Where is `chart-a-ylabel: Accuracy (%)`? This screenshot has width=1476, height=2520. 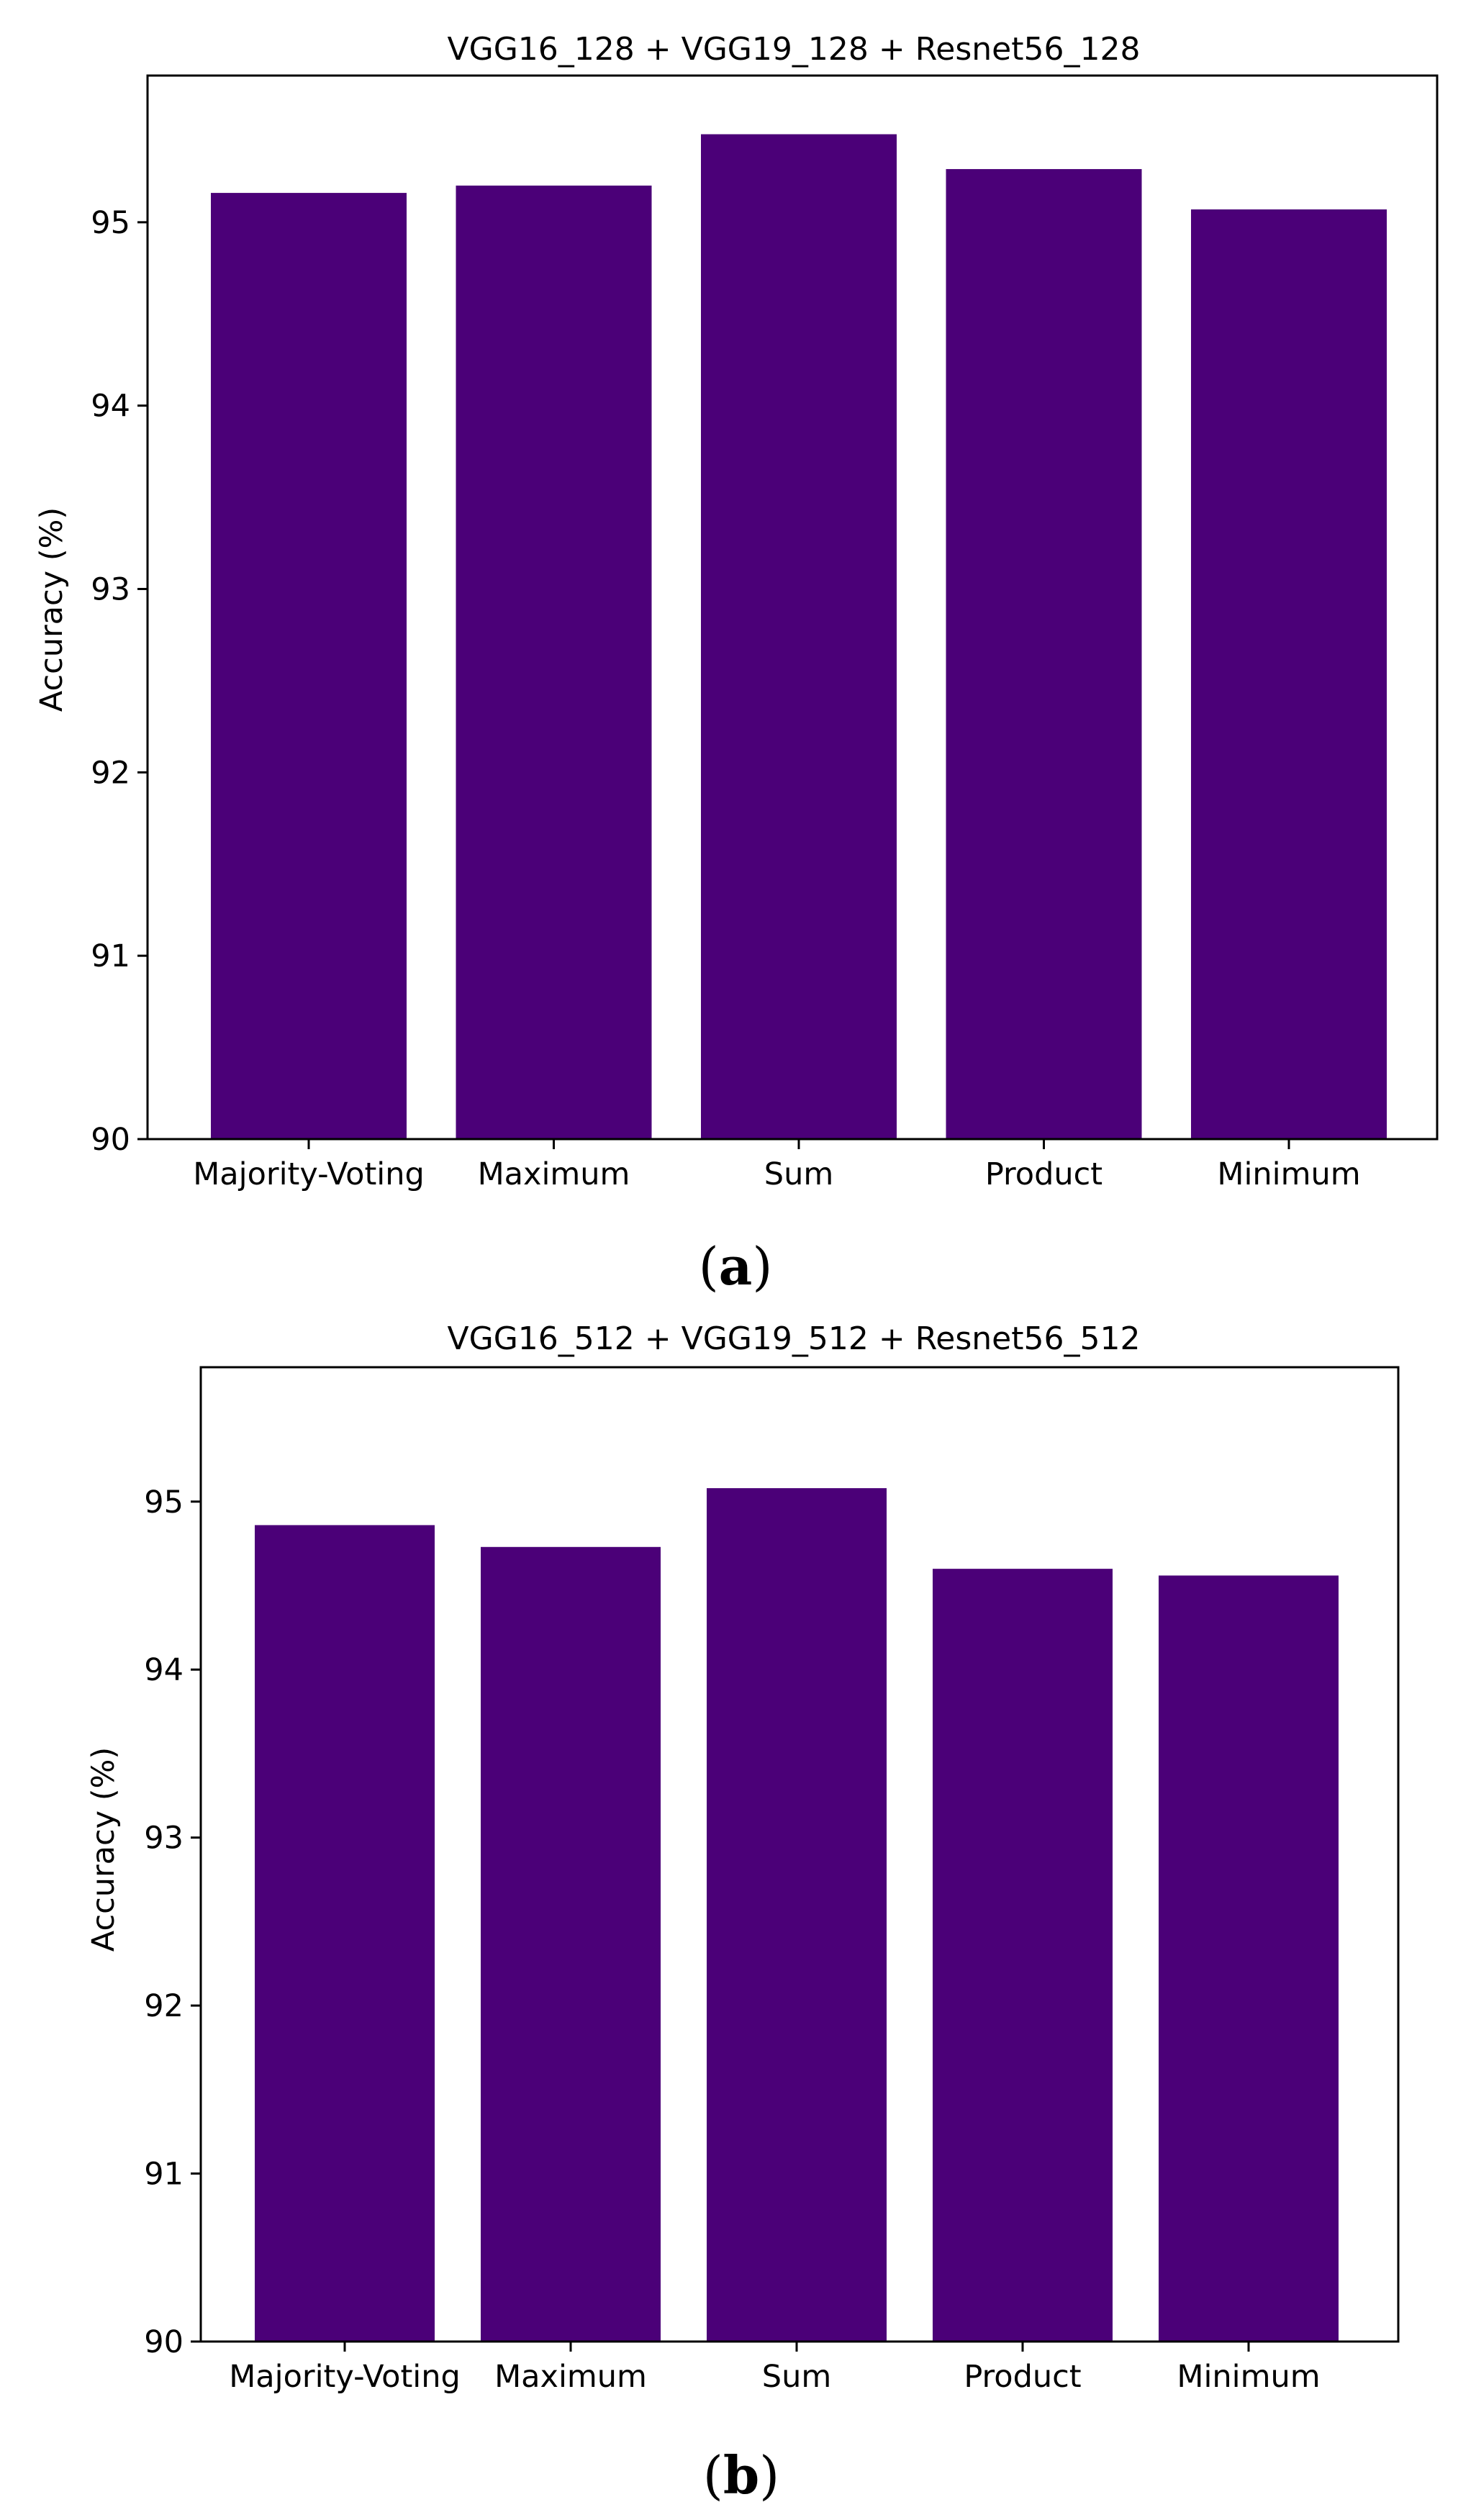 chart-a-ylabel: Accuracy (%) is located at coordinates (52, 609).